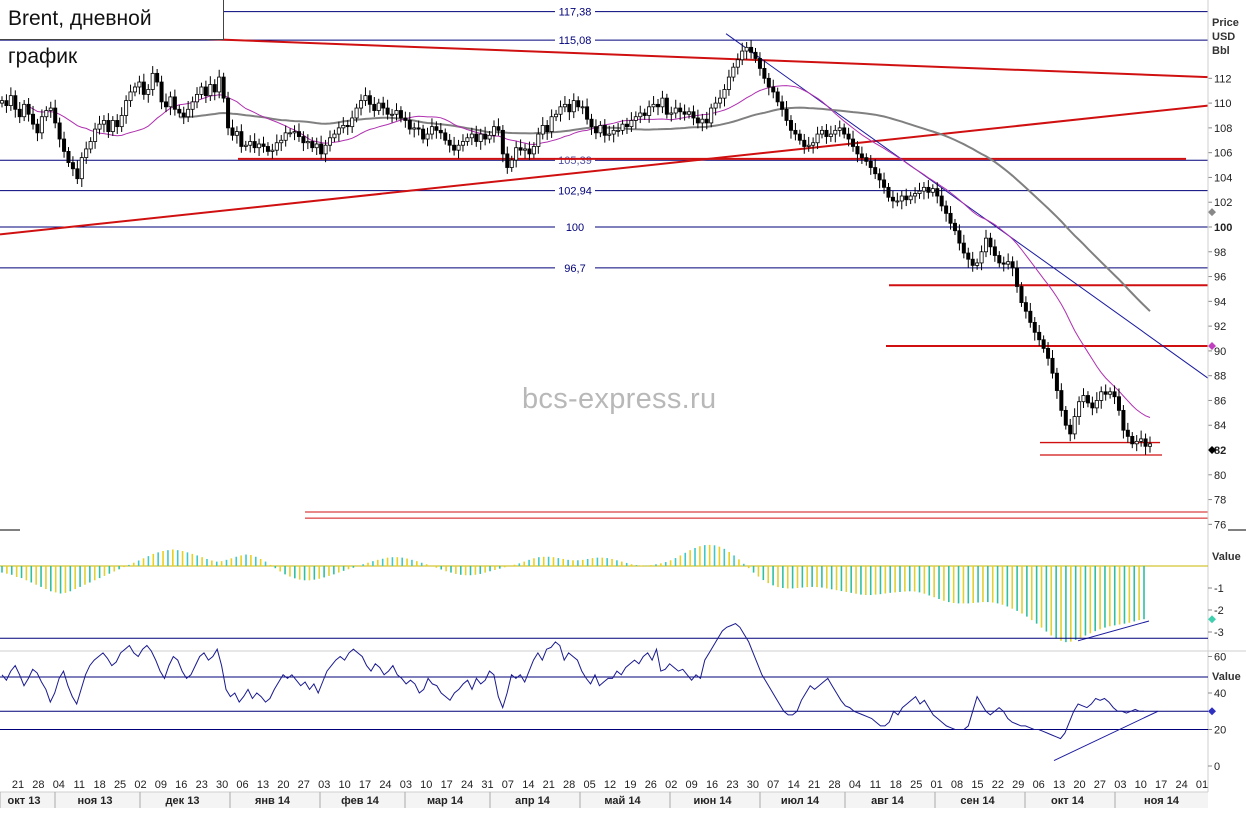 Image resolution: width=1246 pixels, height=813 pixels. Describe the element at coordinates (183, 801) in the screenshot. I see `month-label-2: дек 13` at that location.